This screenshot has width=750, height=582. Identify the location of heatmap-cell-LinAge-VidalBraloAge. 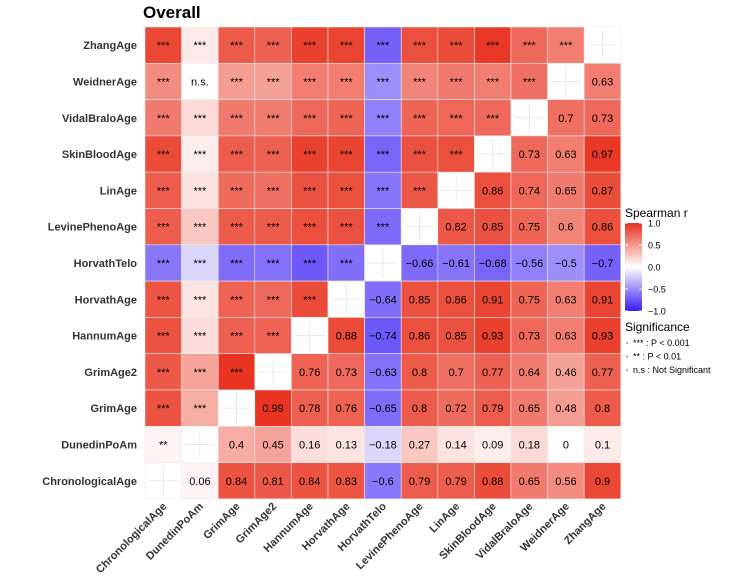
(529, 190).